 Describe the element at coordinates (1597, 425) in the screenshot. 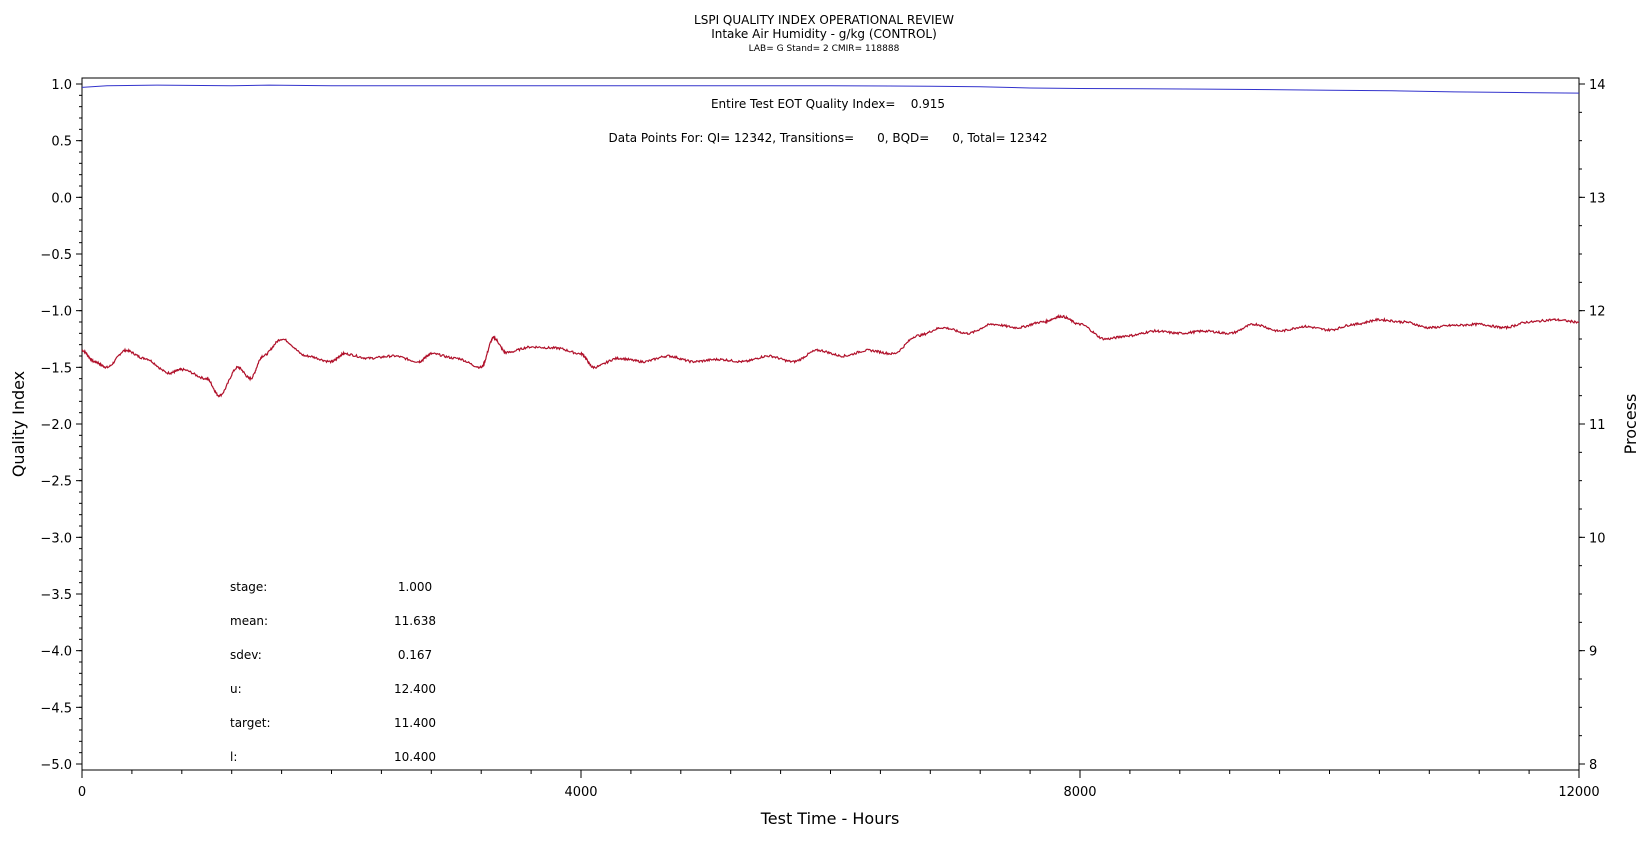

I see `right-tick-label: 11` at that location.